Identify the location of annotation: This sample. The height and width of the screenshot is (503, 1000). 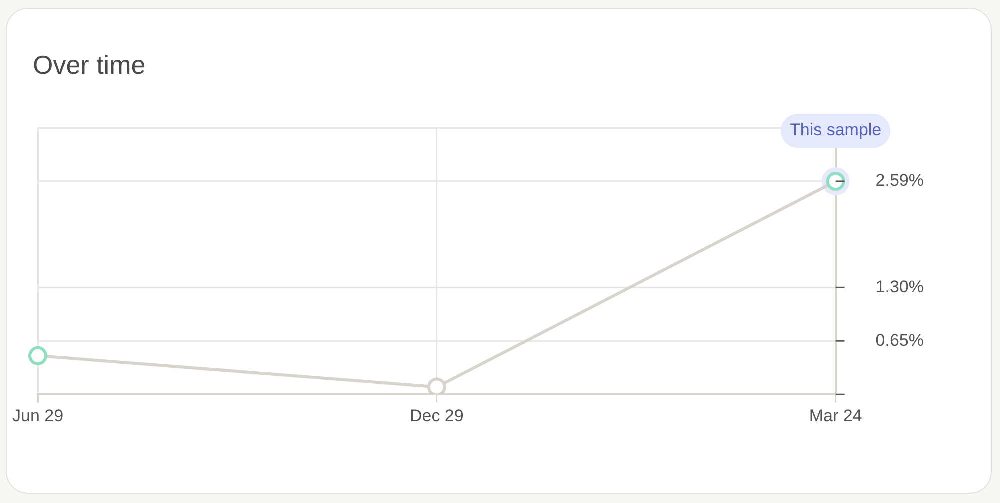
(836, 130).